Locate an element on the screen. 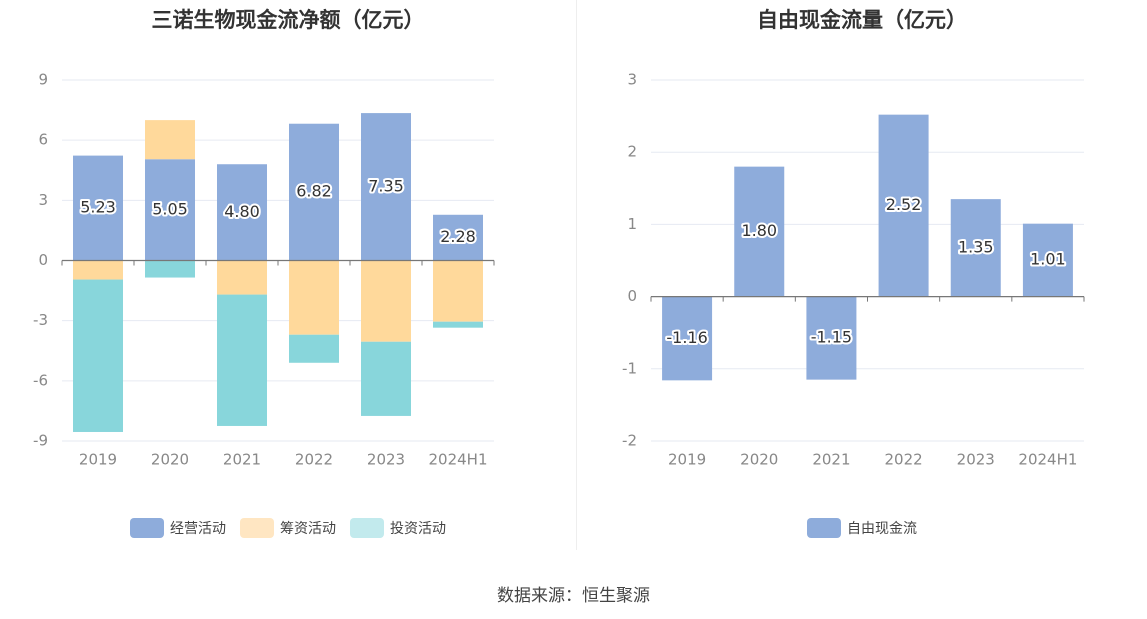 The height and width of the screenshot is (619, 1147). free-cash-flow-legend: 自由现金流 is located at coordinates (862, 528).